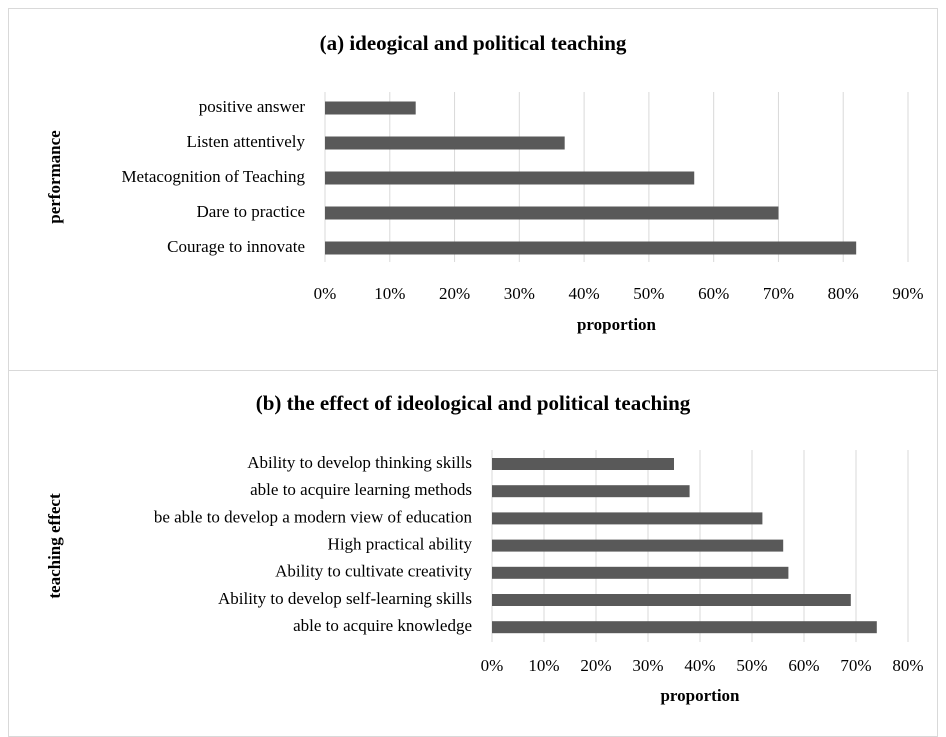  Describe the element at coordinates (250, 211) in the screenshot. I see `y-tick-label: Dare to practice` at that location.